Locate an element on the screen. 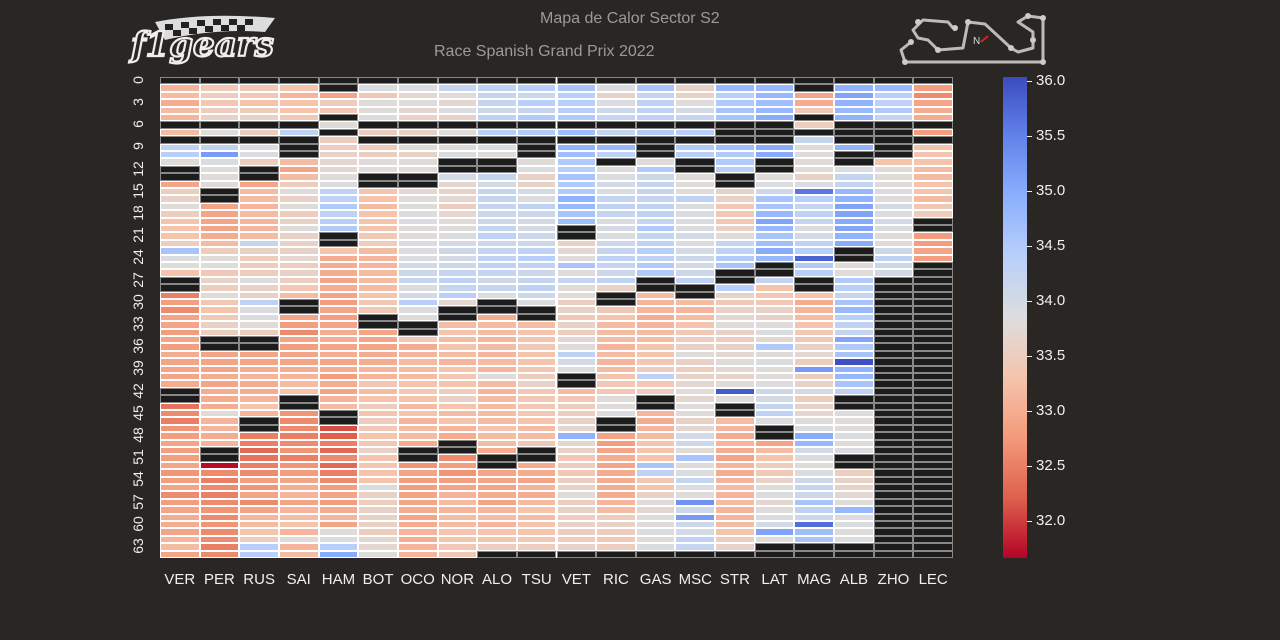 This screenshot has width=1280, height=640. colorbar-tick-mark is located at coordinates (1029, 411).